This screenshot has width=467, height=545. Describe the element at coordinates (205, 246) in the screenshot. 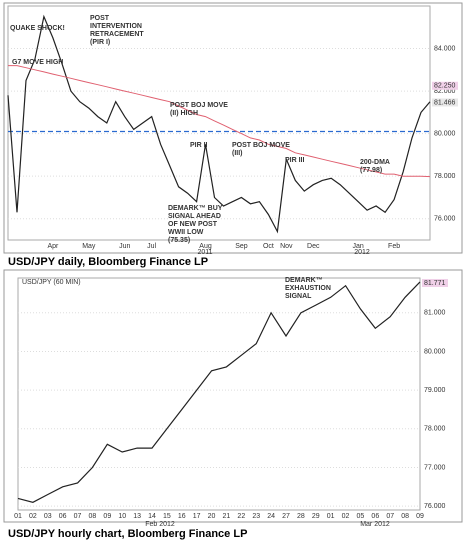

I see `x-tick-label: Aug` at that location.